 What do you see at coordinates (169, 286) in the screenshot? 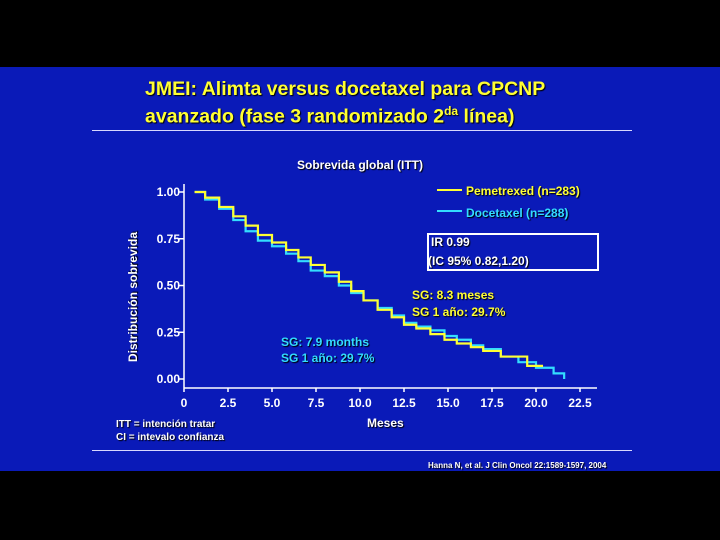
I see `y-tick-label: 0.50` at bounding box center [169, 286].